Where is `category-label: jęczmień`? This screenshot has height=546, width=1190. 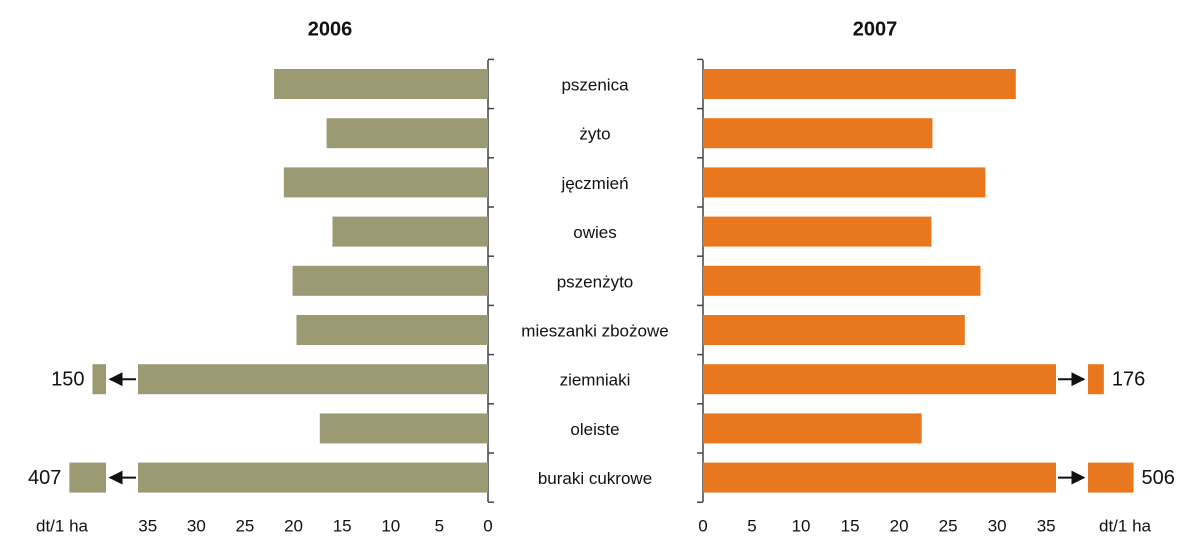 category-label: jęczmień is located at coordinates (594, 183).